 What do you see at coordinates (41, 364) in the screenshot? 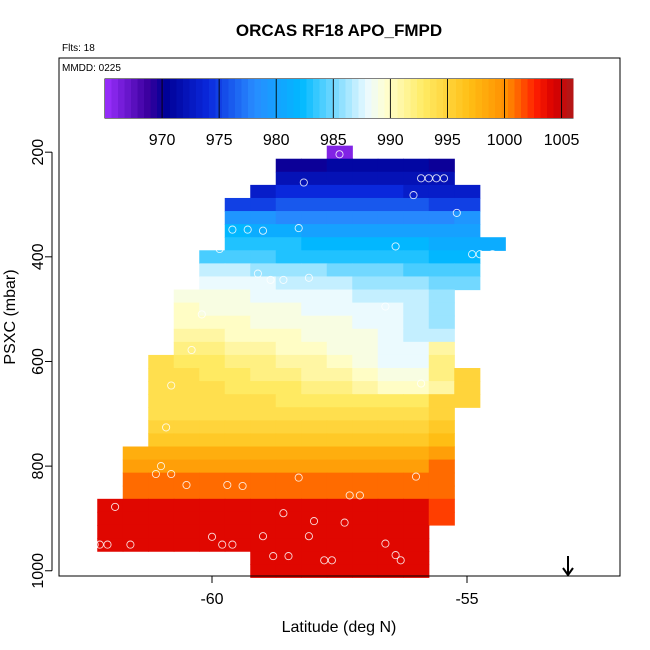
I see `y-axis: 200 400 600 800 1000` at bounding box center [41, 364].